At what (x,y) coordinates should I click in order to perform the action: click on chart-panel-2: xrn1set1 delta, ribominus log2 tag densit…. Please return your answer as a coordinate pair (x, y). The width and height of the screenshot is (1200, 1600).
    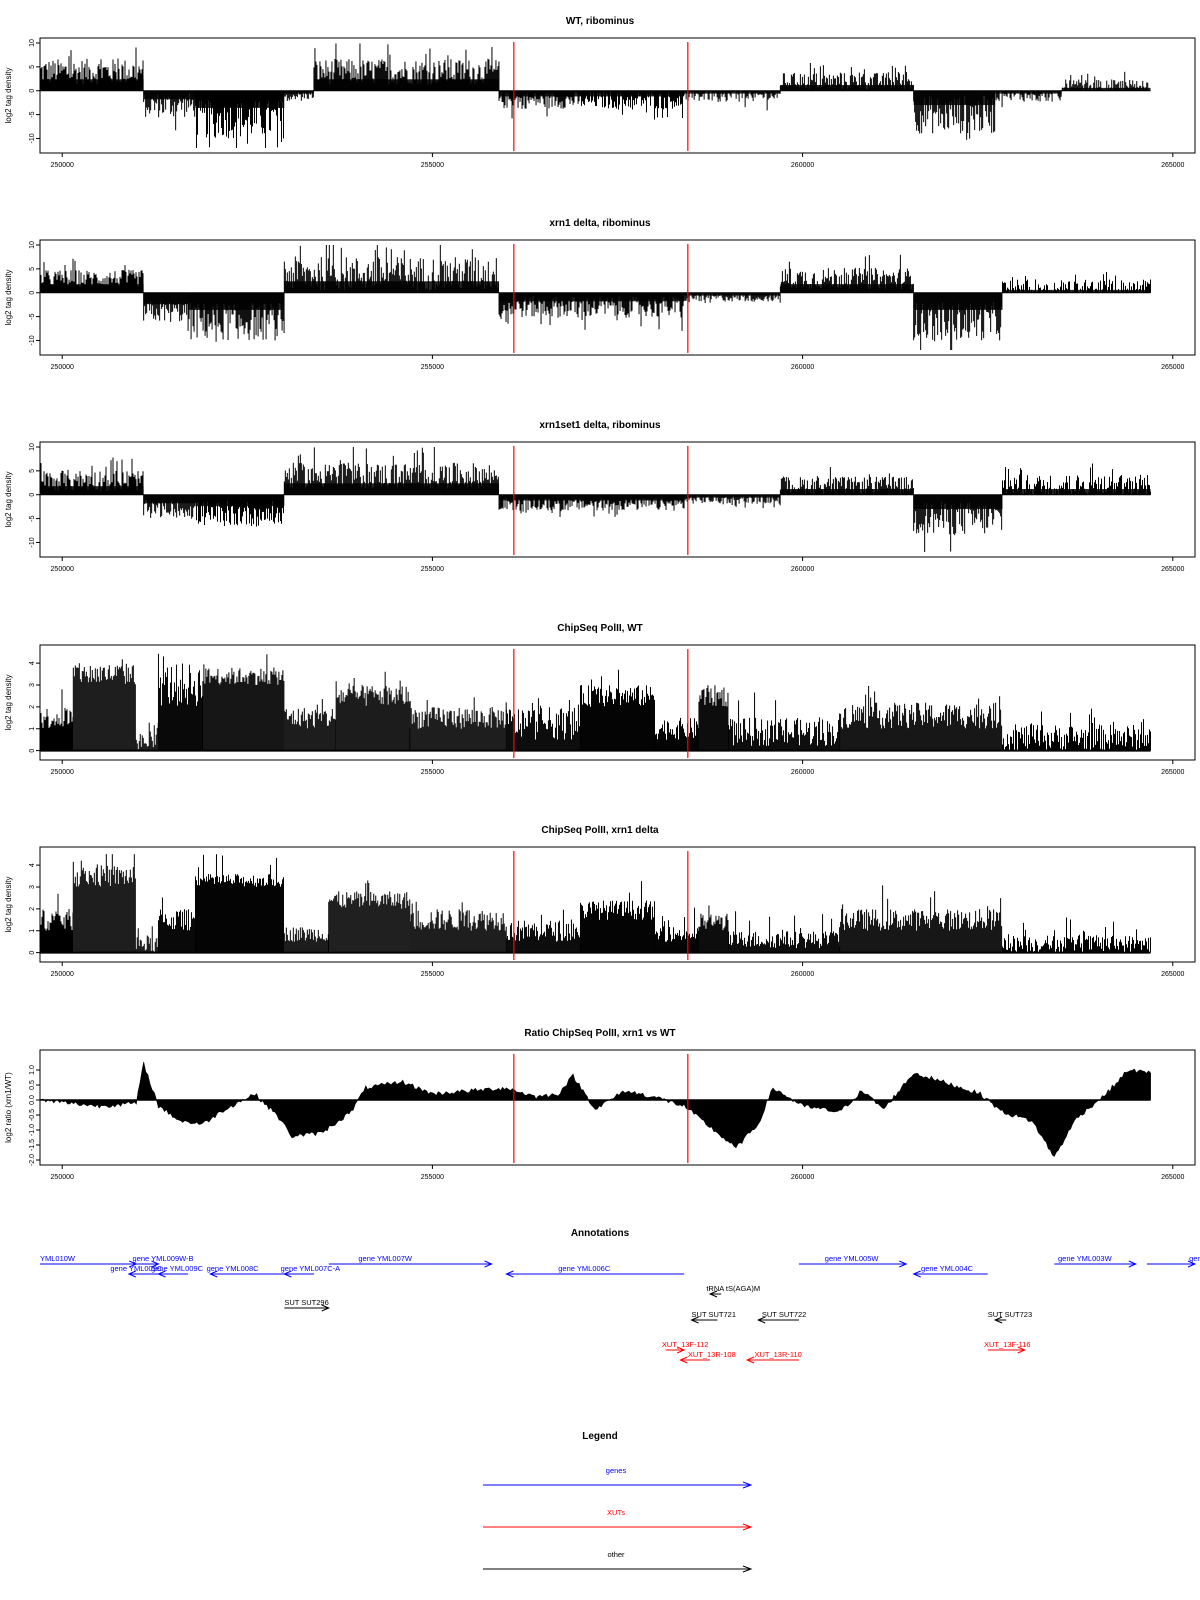
    Looking at the image, I should click on (600, 496).